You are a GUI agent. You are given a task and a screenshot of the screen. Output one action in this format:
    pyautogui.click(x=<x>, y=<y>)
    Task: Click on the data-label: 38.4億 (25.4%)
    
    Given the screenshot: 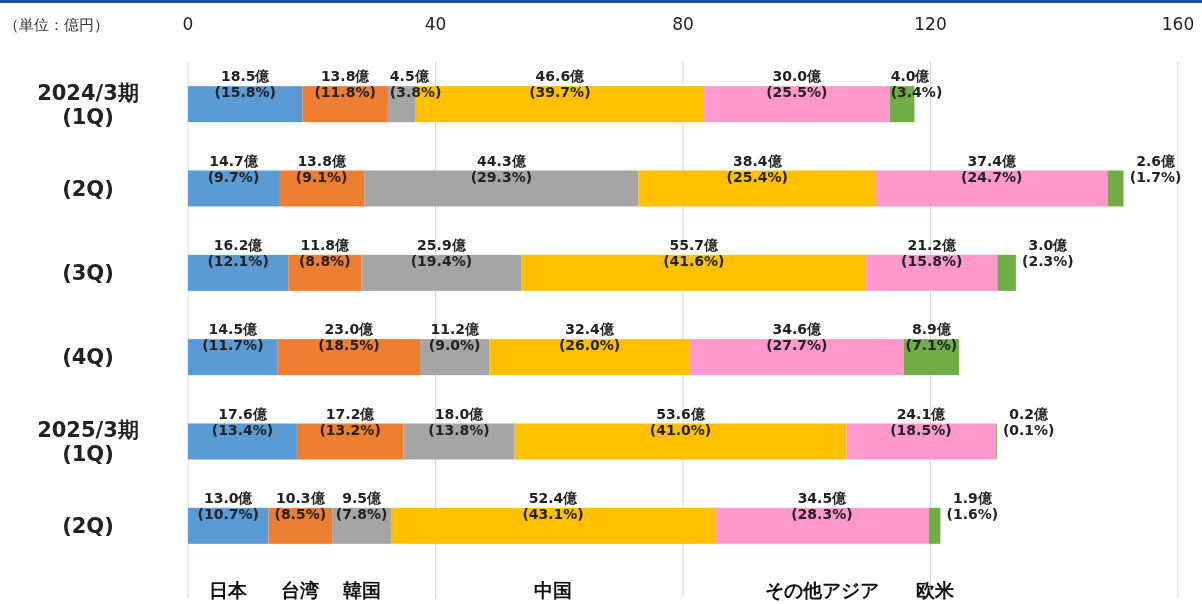 What is the action you would take?
    pyautogui.click(x=757, y=168)
    